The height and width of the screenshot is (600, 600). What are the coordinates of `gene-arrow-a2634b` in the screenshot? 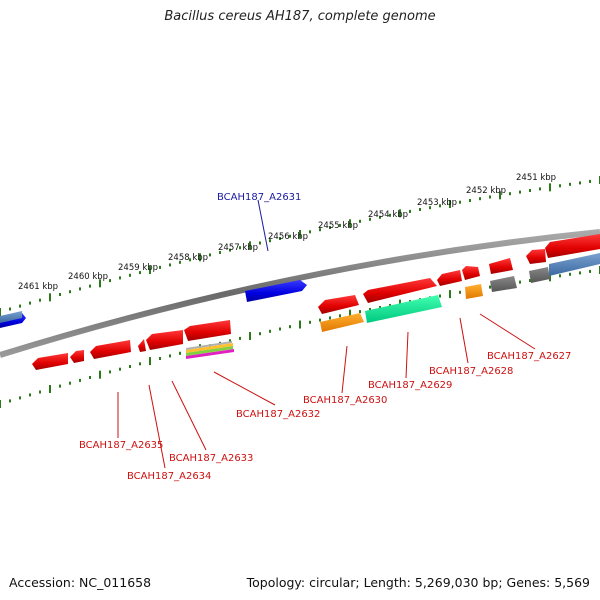 It's located at (142, 345).